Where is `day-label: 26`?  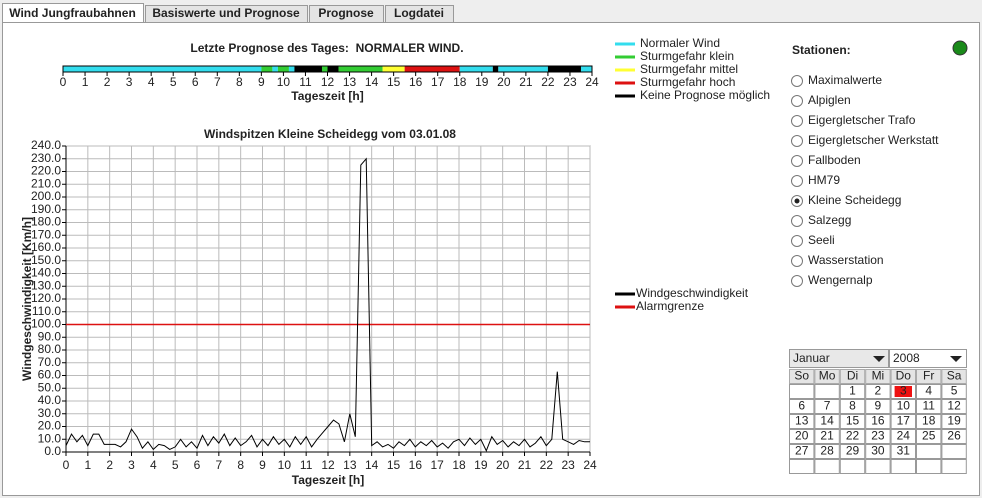
day-label: 26 is located at coordinates (954, 436).